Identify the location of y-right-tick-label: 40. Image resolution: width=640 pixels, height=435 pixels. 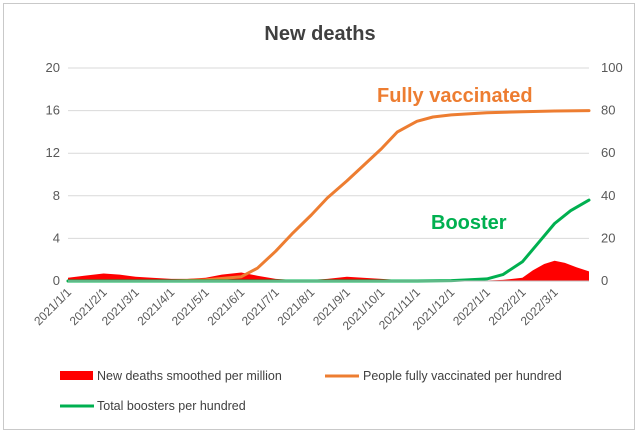
(608, 195).